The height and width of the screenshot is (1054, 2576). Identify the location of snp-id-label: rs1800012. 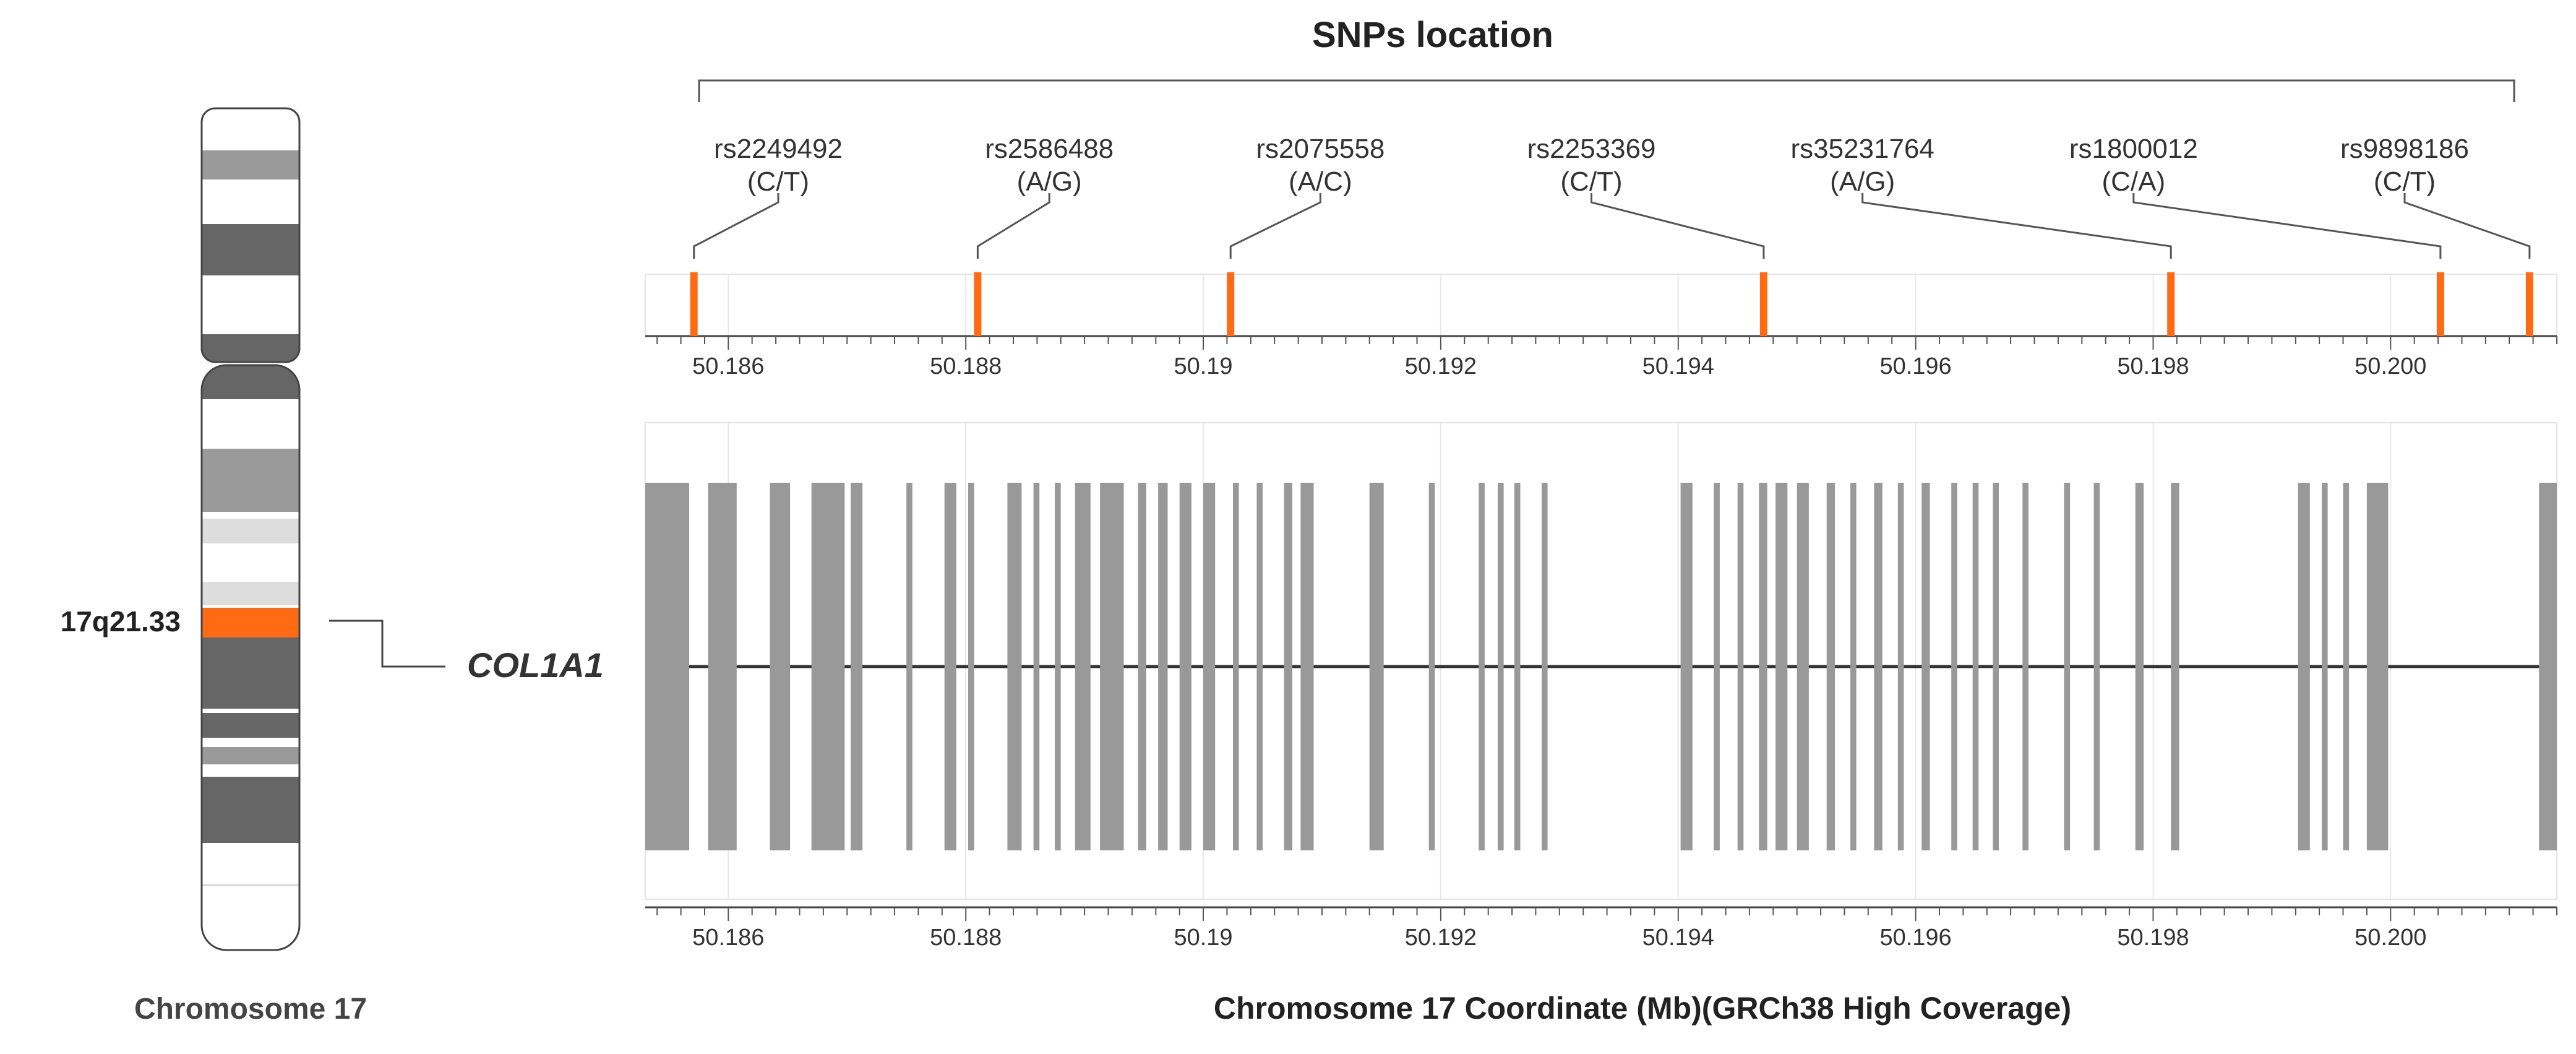
(2133, 149).